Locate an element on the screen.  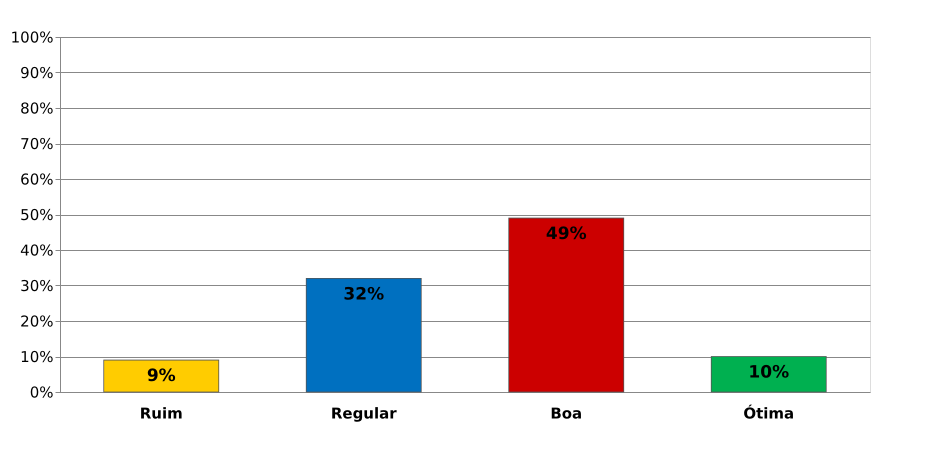
y-tick-label: 90% is located at coordinates (37, 73).